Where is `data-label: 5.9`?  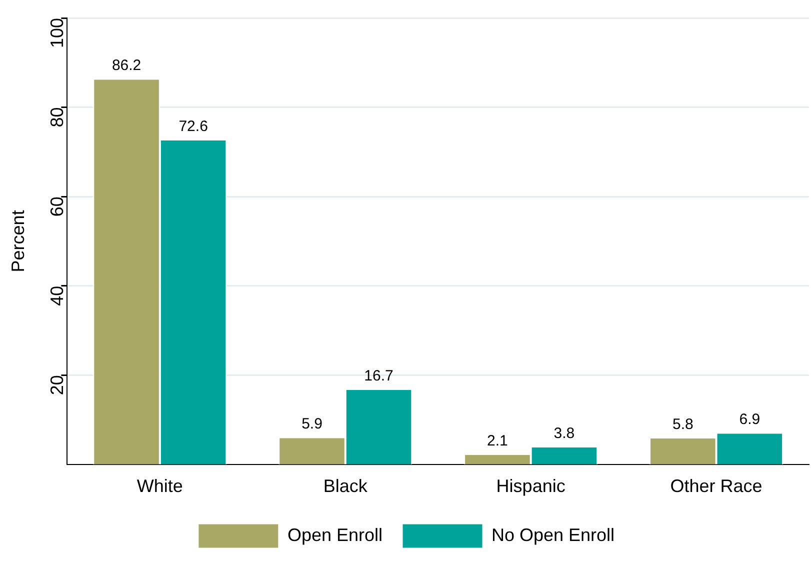 data-label: 5.9 is located at coordinates (312, 424).